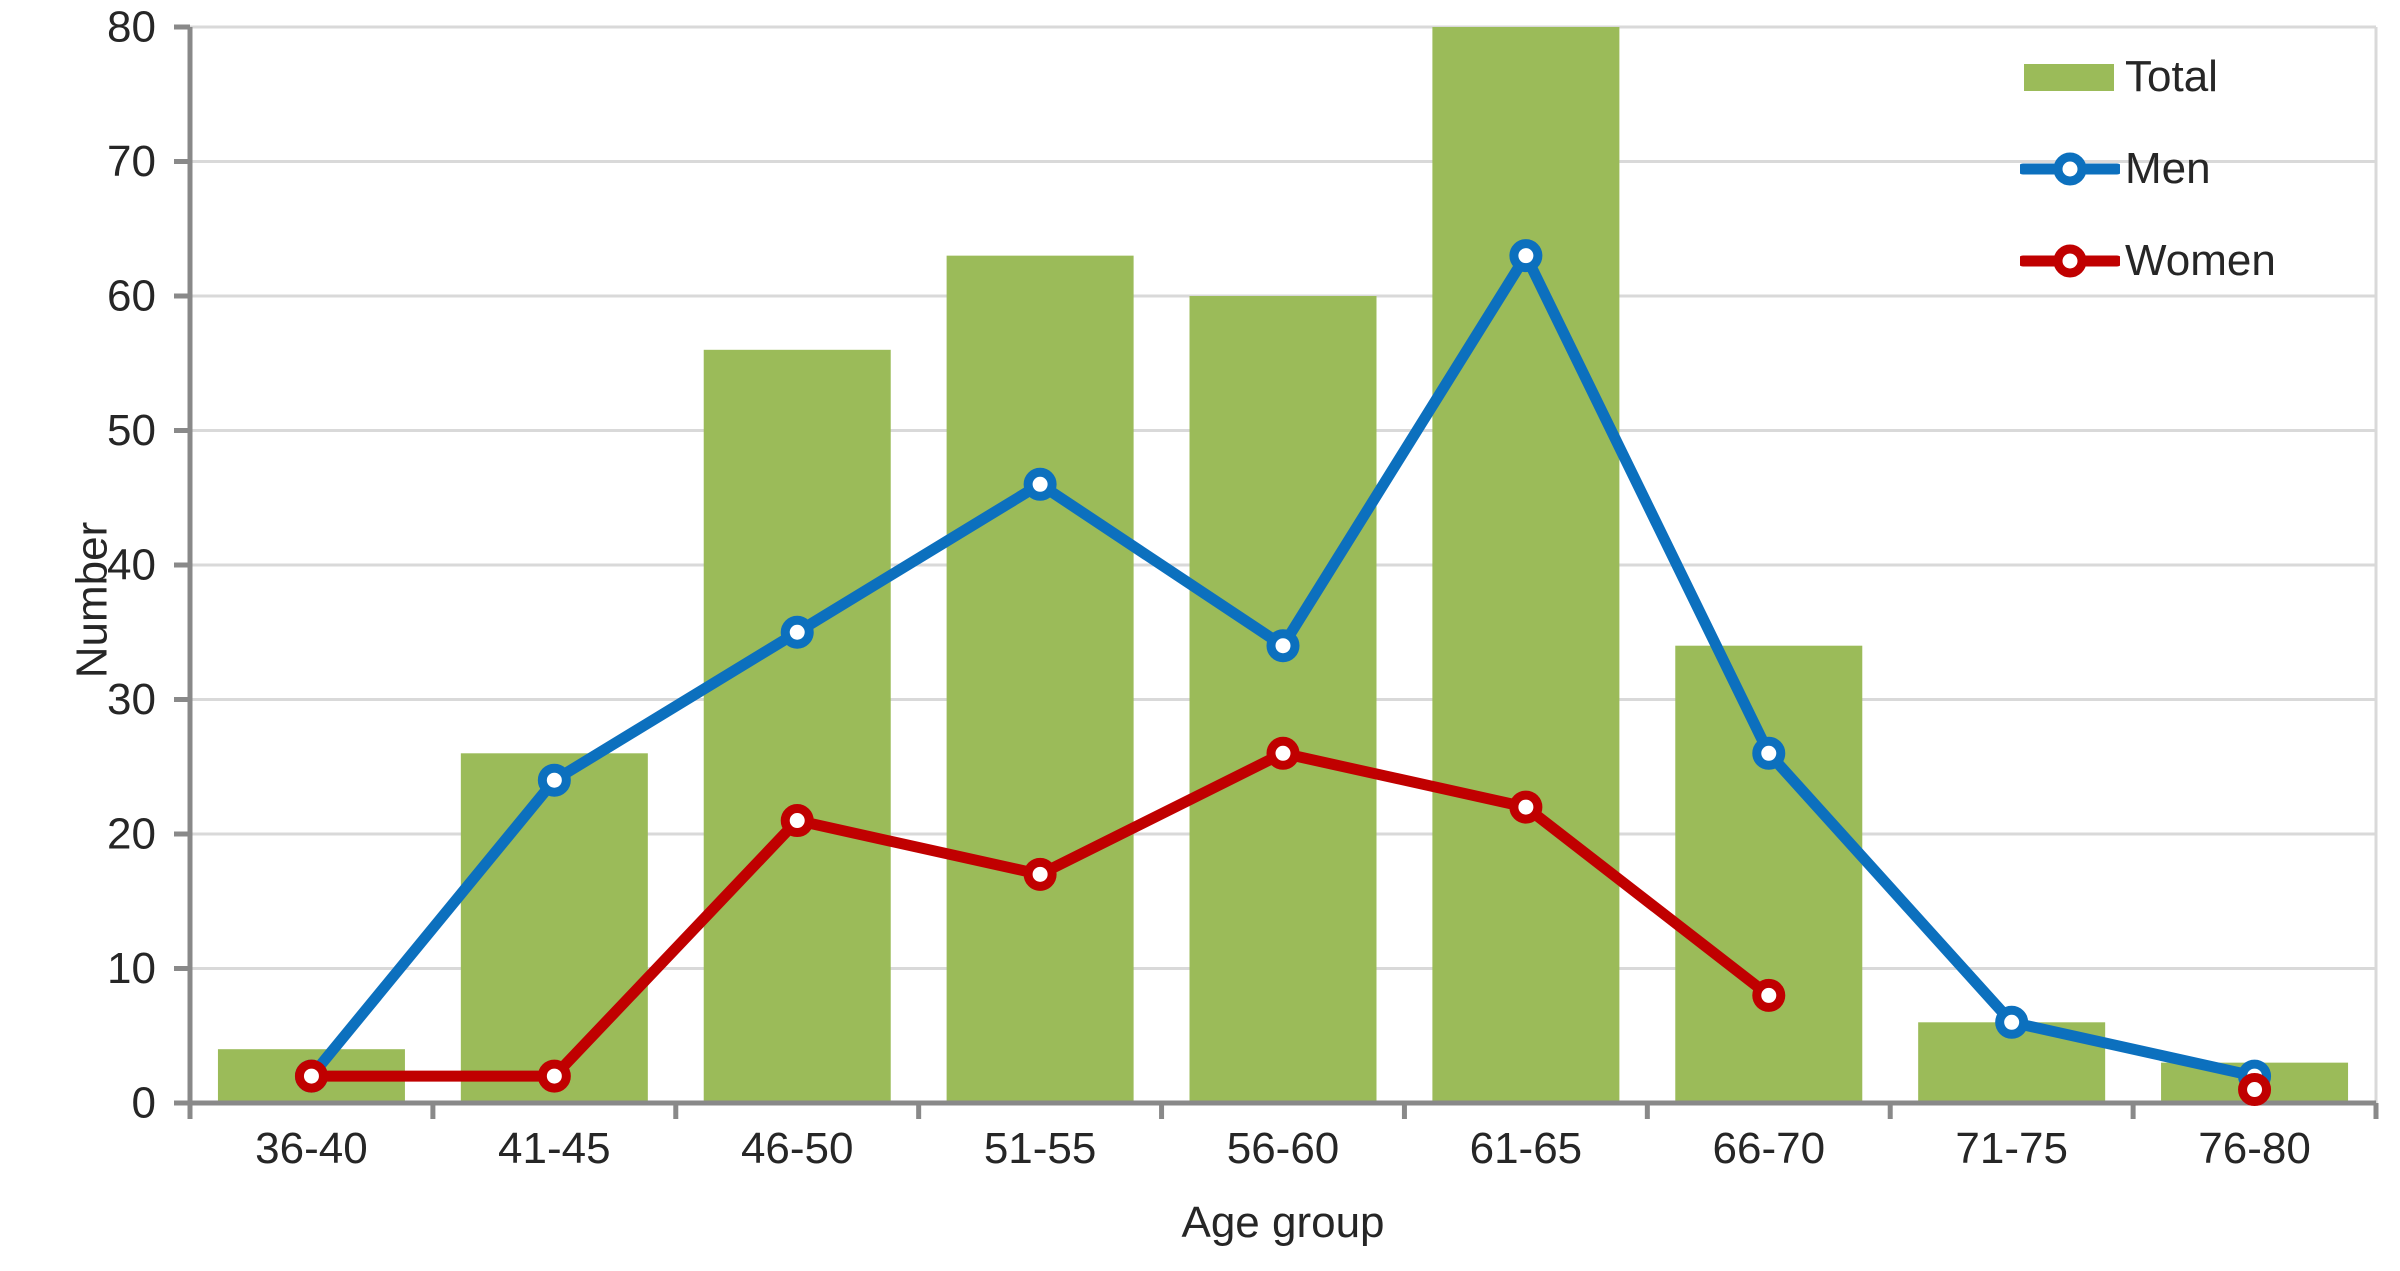 Image resolution: width=2400 pixels, height=1271 pixels. Describe the element at coordinates (1526, 1148) in the screenshot. I see `x-tick-label: 61-65` at that location.